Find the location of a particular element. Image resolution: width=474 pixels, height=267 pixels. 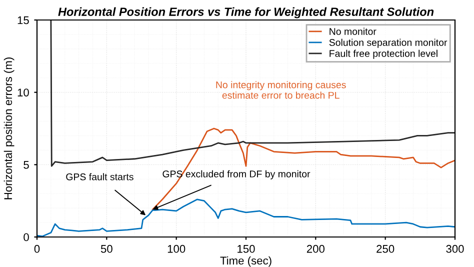

x-tick-label: 0 is located at coordinates (37, 248).